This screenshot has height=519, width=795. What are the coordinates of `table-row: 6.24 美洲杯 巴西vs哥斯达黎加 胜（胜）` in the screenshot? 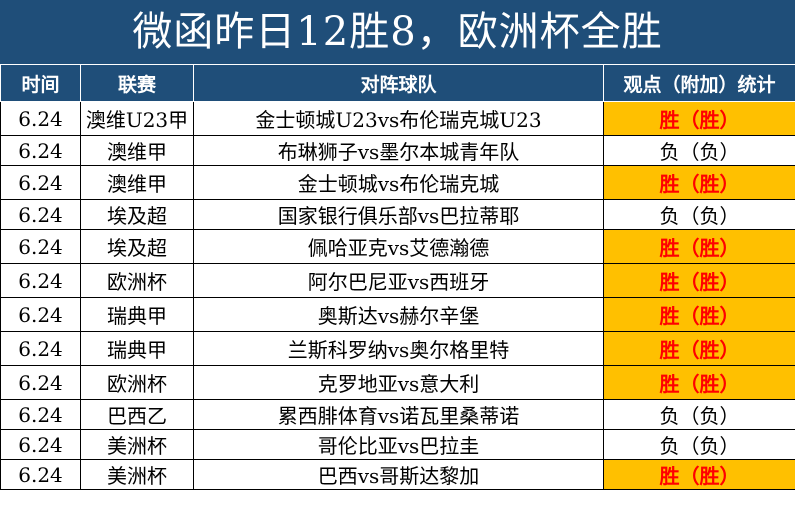 It's located at (397, 474).